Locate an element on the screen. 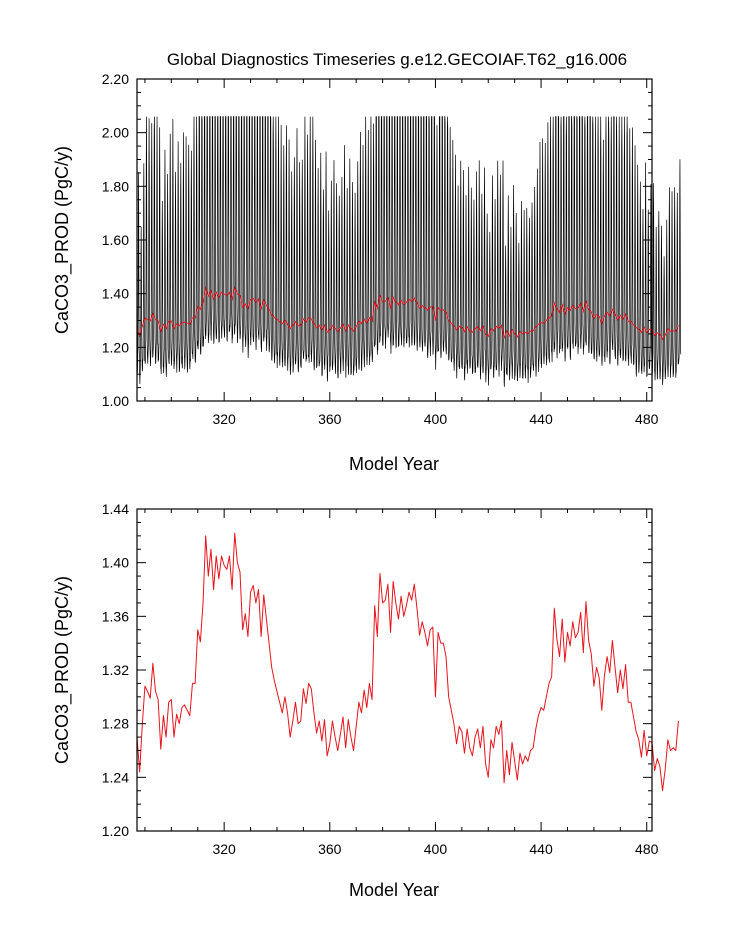  top-annual-series is located at coordinates (407, 313).